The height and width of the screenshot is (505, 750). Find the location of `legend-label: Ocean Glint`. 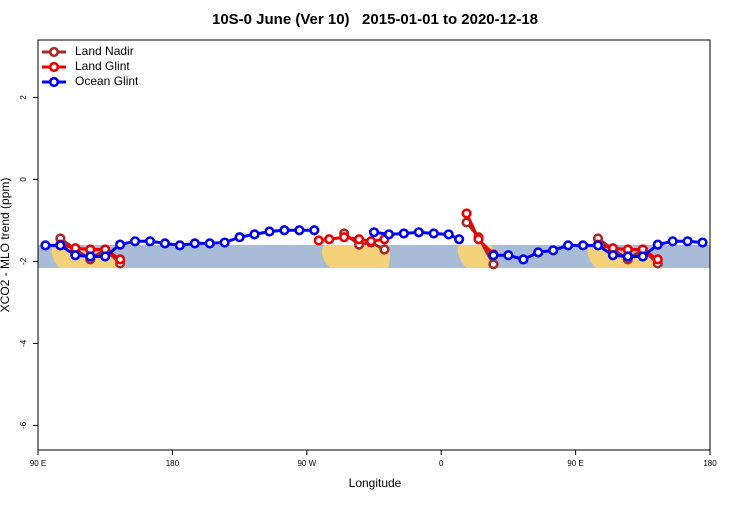

legend-label: Ocean Glint is located at coordinates (107, 81).